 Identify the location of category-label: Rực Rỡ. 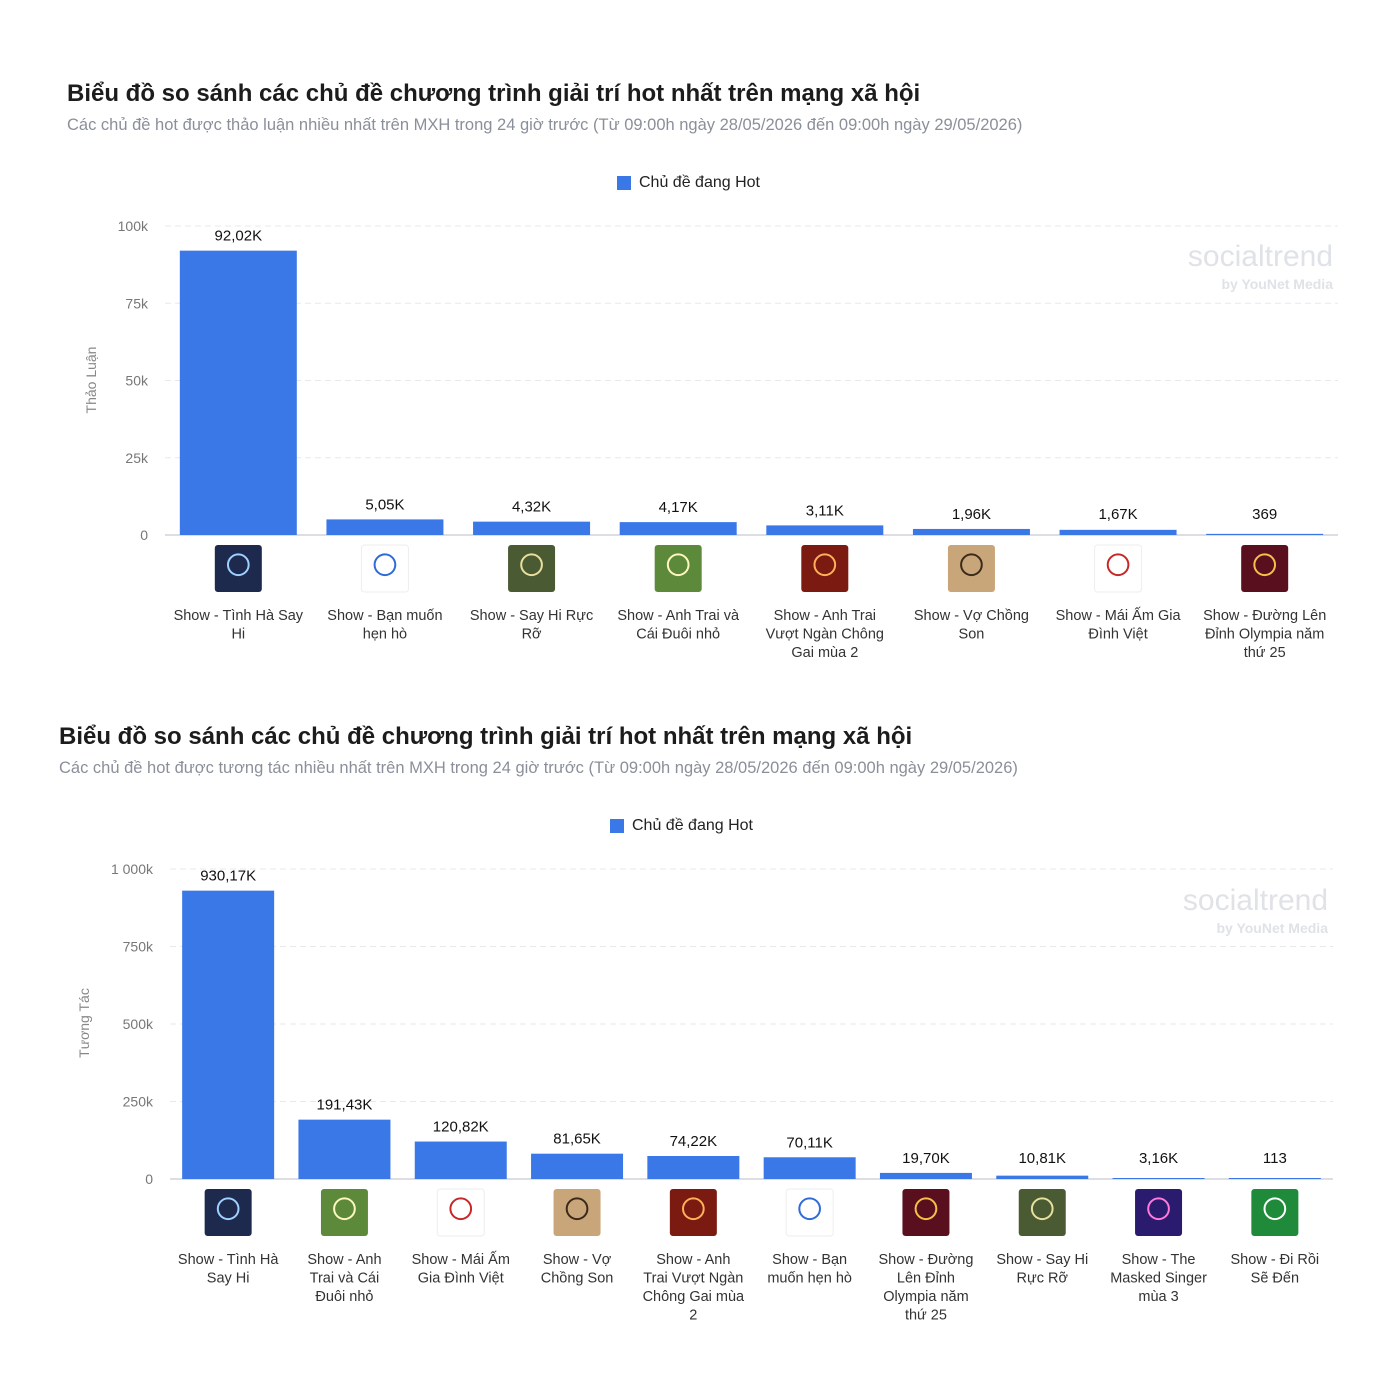
(1043, 1279).